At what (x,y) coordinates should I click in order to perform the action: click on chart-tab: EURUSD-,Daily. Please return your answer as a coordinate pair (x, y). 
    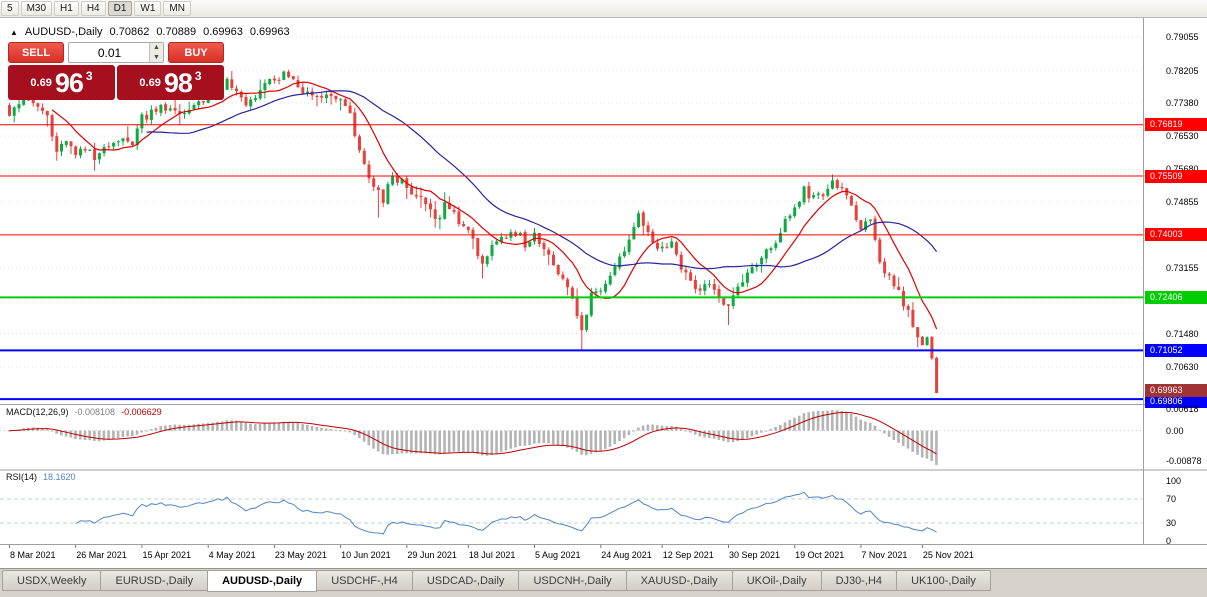
    Looking at the image, I should click on (154, 580).